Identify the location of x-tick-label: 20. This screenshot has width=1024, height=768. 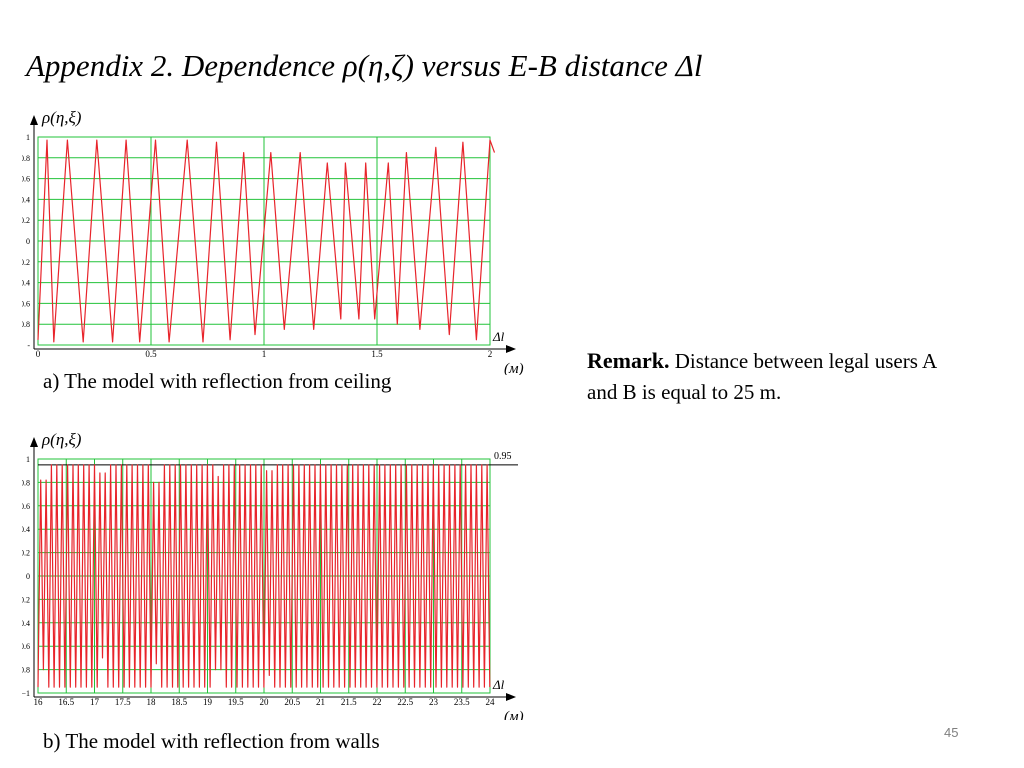
(265, 702).